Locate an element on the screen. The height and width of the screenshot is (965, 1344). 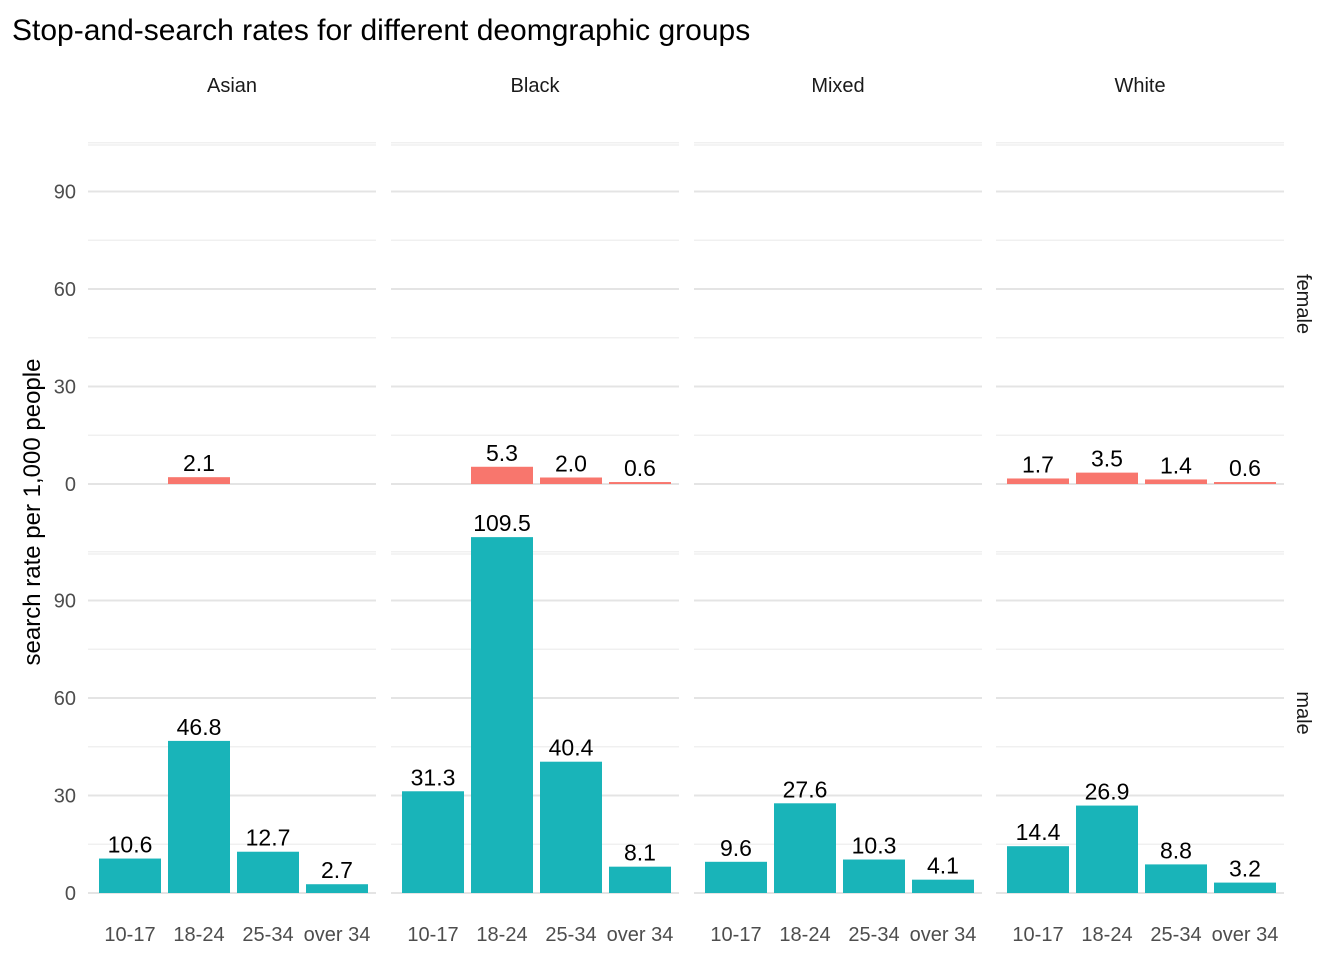
data-label: 40.4 is located at coordinates (571, 748).